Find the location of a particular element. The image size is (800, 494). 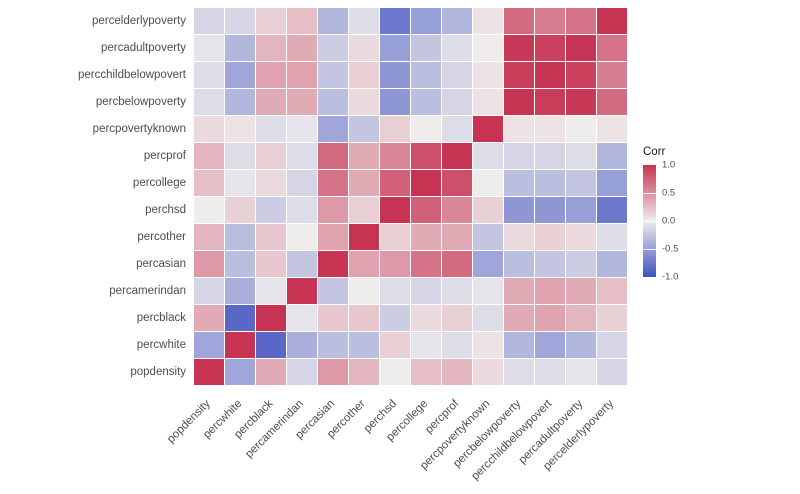

y-axis-label: percpovertyknown is located at coordinates (139, 129).